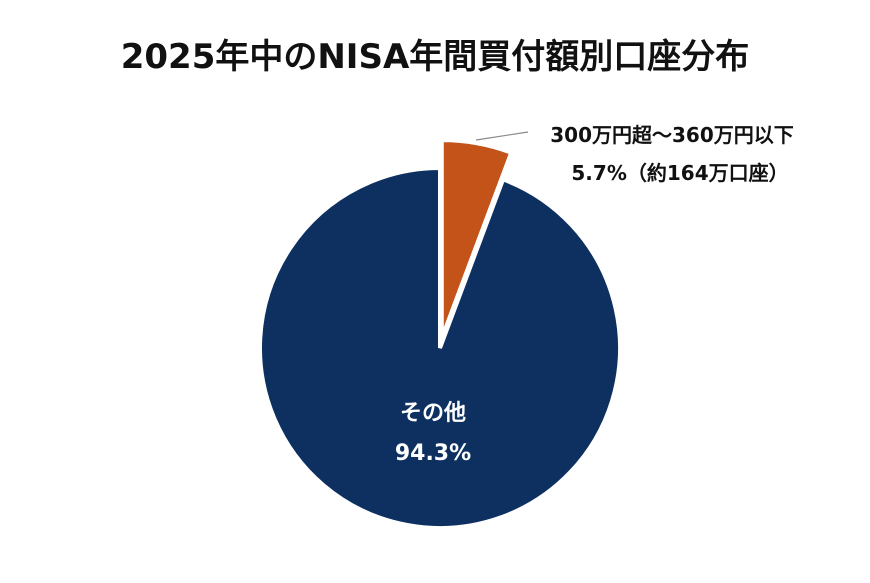 The width and height of the screenshot is (870, 583). What do you see at coordinates (679, 173) in the screenshot?
I see `slice-value-300-360: 5.7%（約164万口座）` at bounding box center [679, 173].